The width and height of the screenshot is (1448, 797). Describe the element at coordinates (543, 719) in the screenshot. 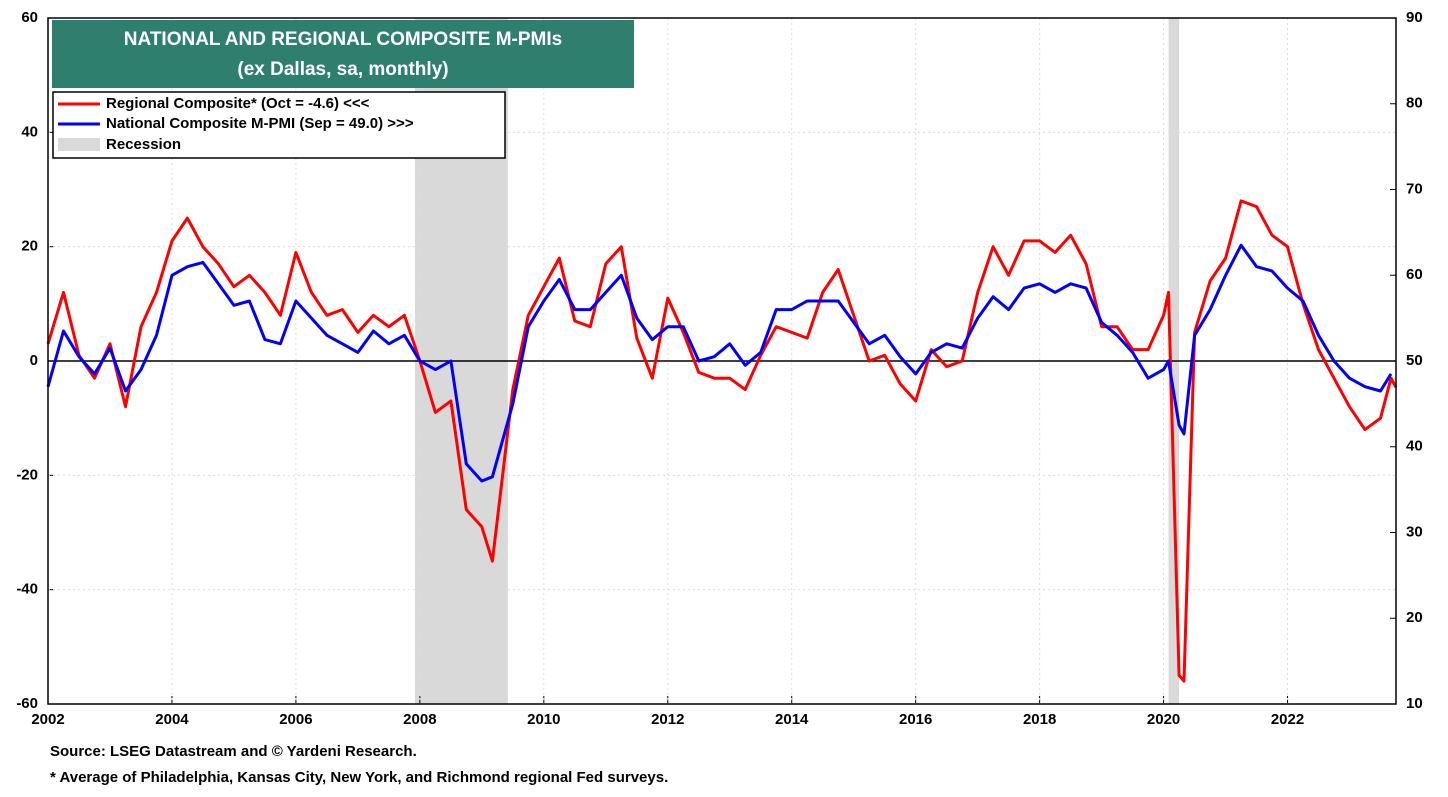

I see `x-tick-label: 2010` at that location.